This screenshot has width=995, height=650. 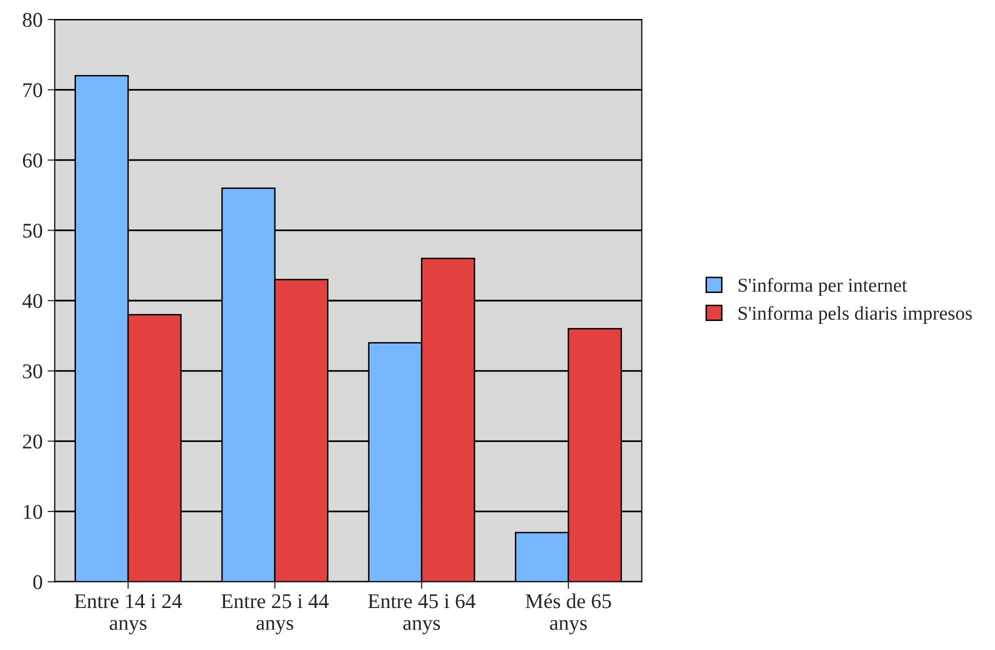 I want to click on x-tick-label: Entre 45 i 64 anys, so click(x=422, y=614).